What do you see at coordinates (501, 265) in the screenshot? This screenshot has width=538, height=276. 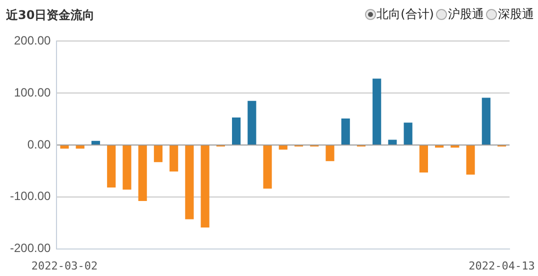 I see `x-tick-label: 2022-04-13` at bounding box center [501, 265].